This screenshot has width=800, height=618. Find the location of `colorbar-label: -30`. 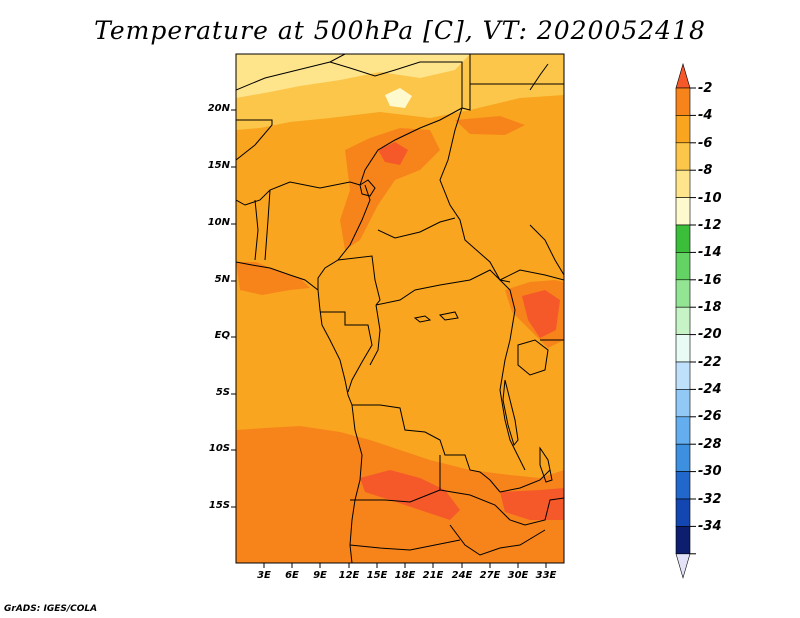

colorbar-label: -30 is located at coordinates (710, 471).